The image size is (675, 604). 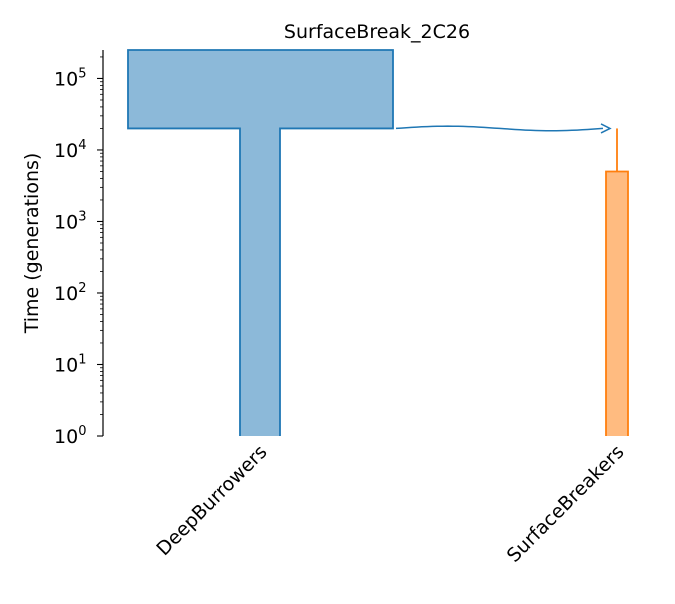 What do you see at coordinates (390, 504) in the screenshot?
I see `x-tick-labels: DeepBurrowers SurfaceBreakers` at bounding box center [390, 504].